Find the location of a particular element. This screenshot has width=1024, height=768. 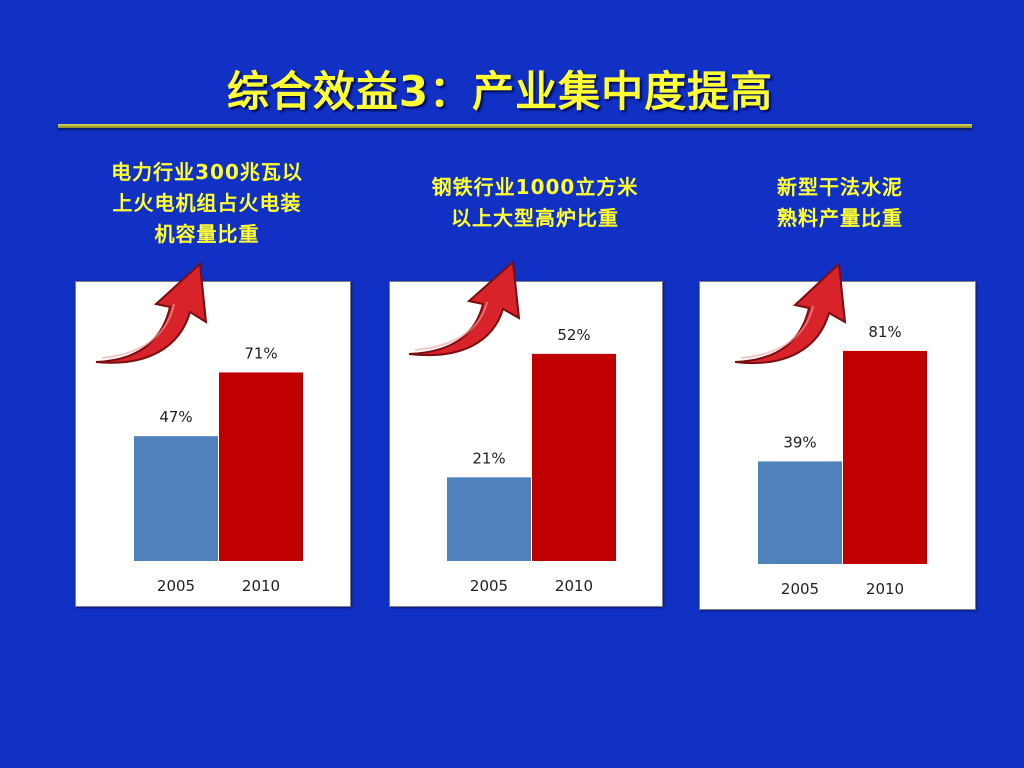

data-label-2005: 47% is located at coordinates (175, 417).